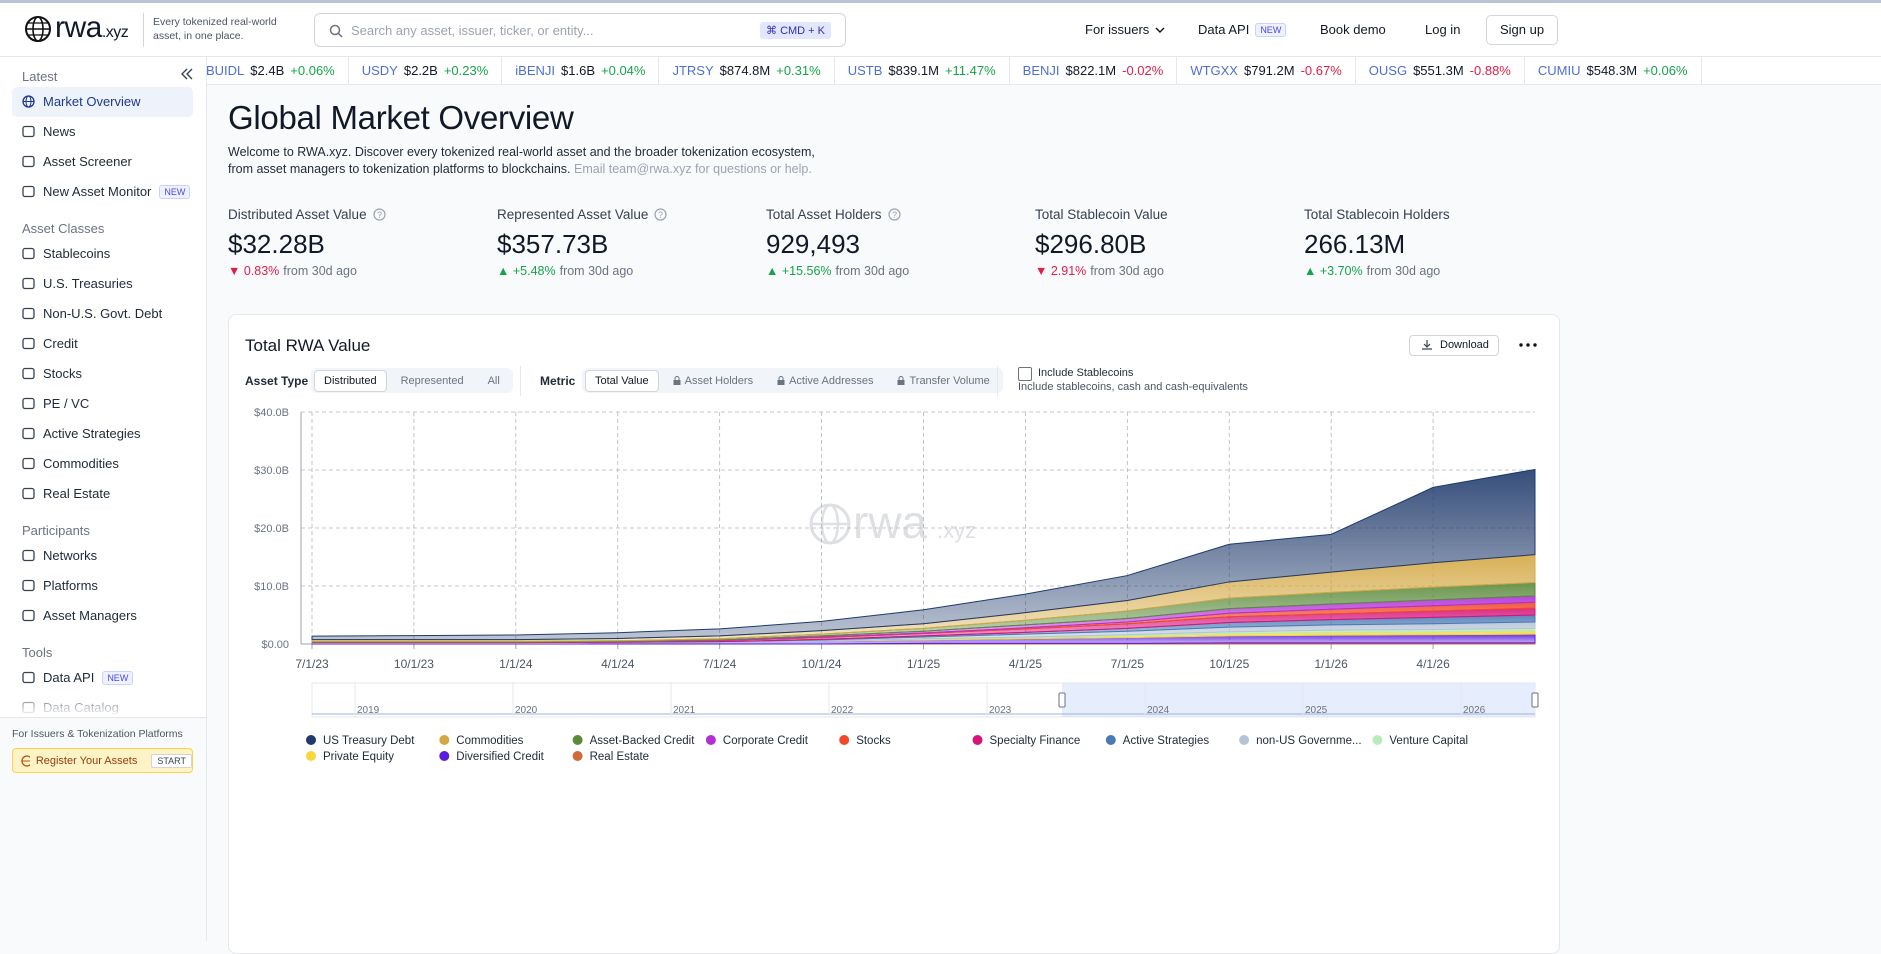 This screenshot has height=954, width=1881. I want to click on sidebar-item: PE / VC, so click(55, 403).